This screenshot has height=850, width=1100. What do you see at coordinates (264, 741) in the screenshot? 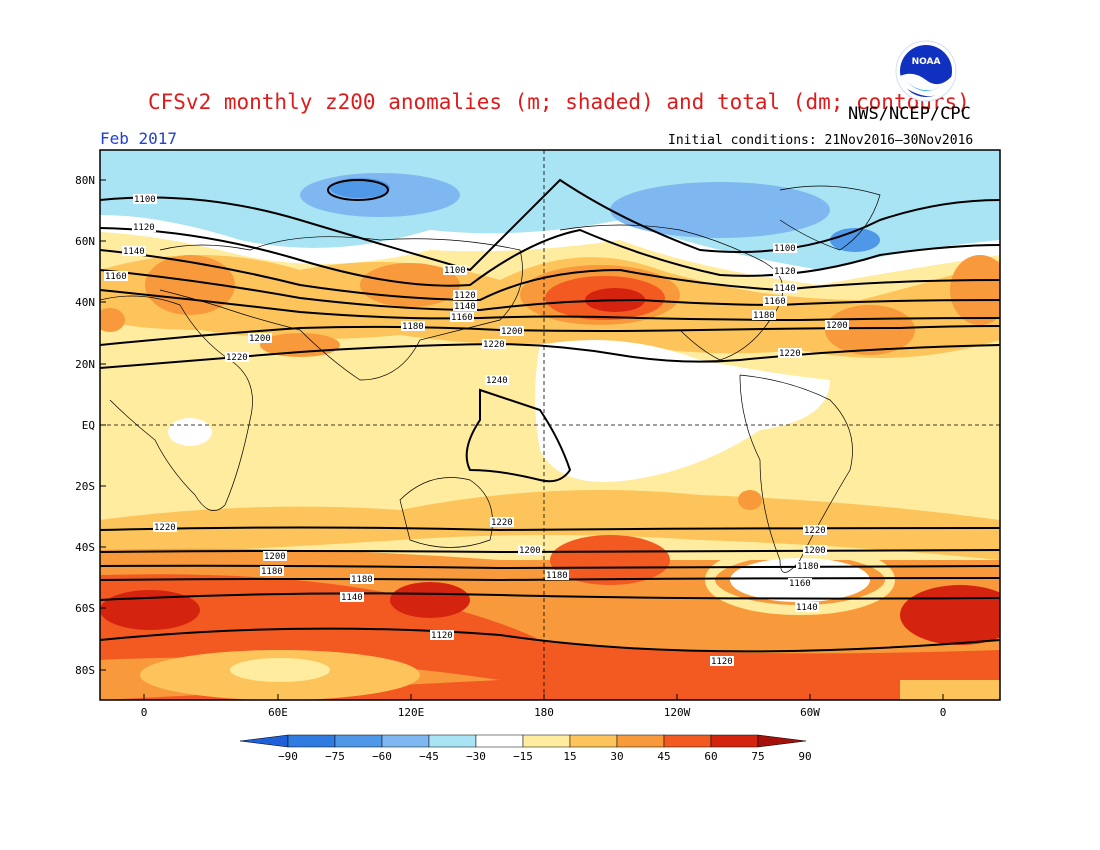
I see `colorbar-arrow-low` at bounding box center [264, 741].